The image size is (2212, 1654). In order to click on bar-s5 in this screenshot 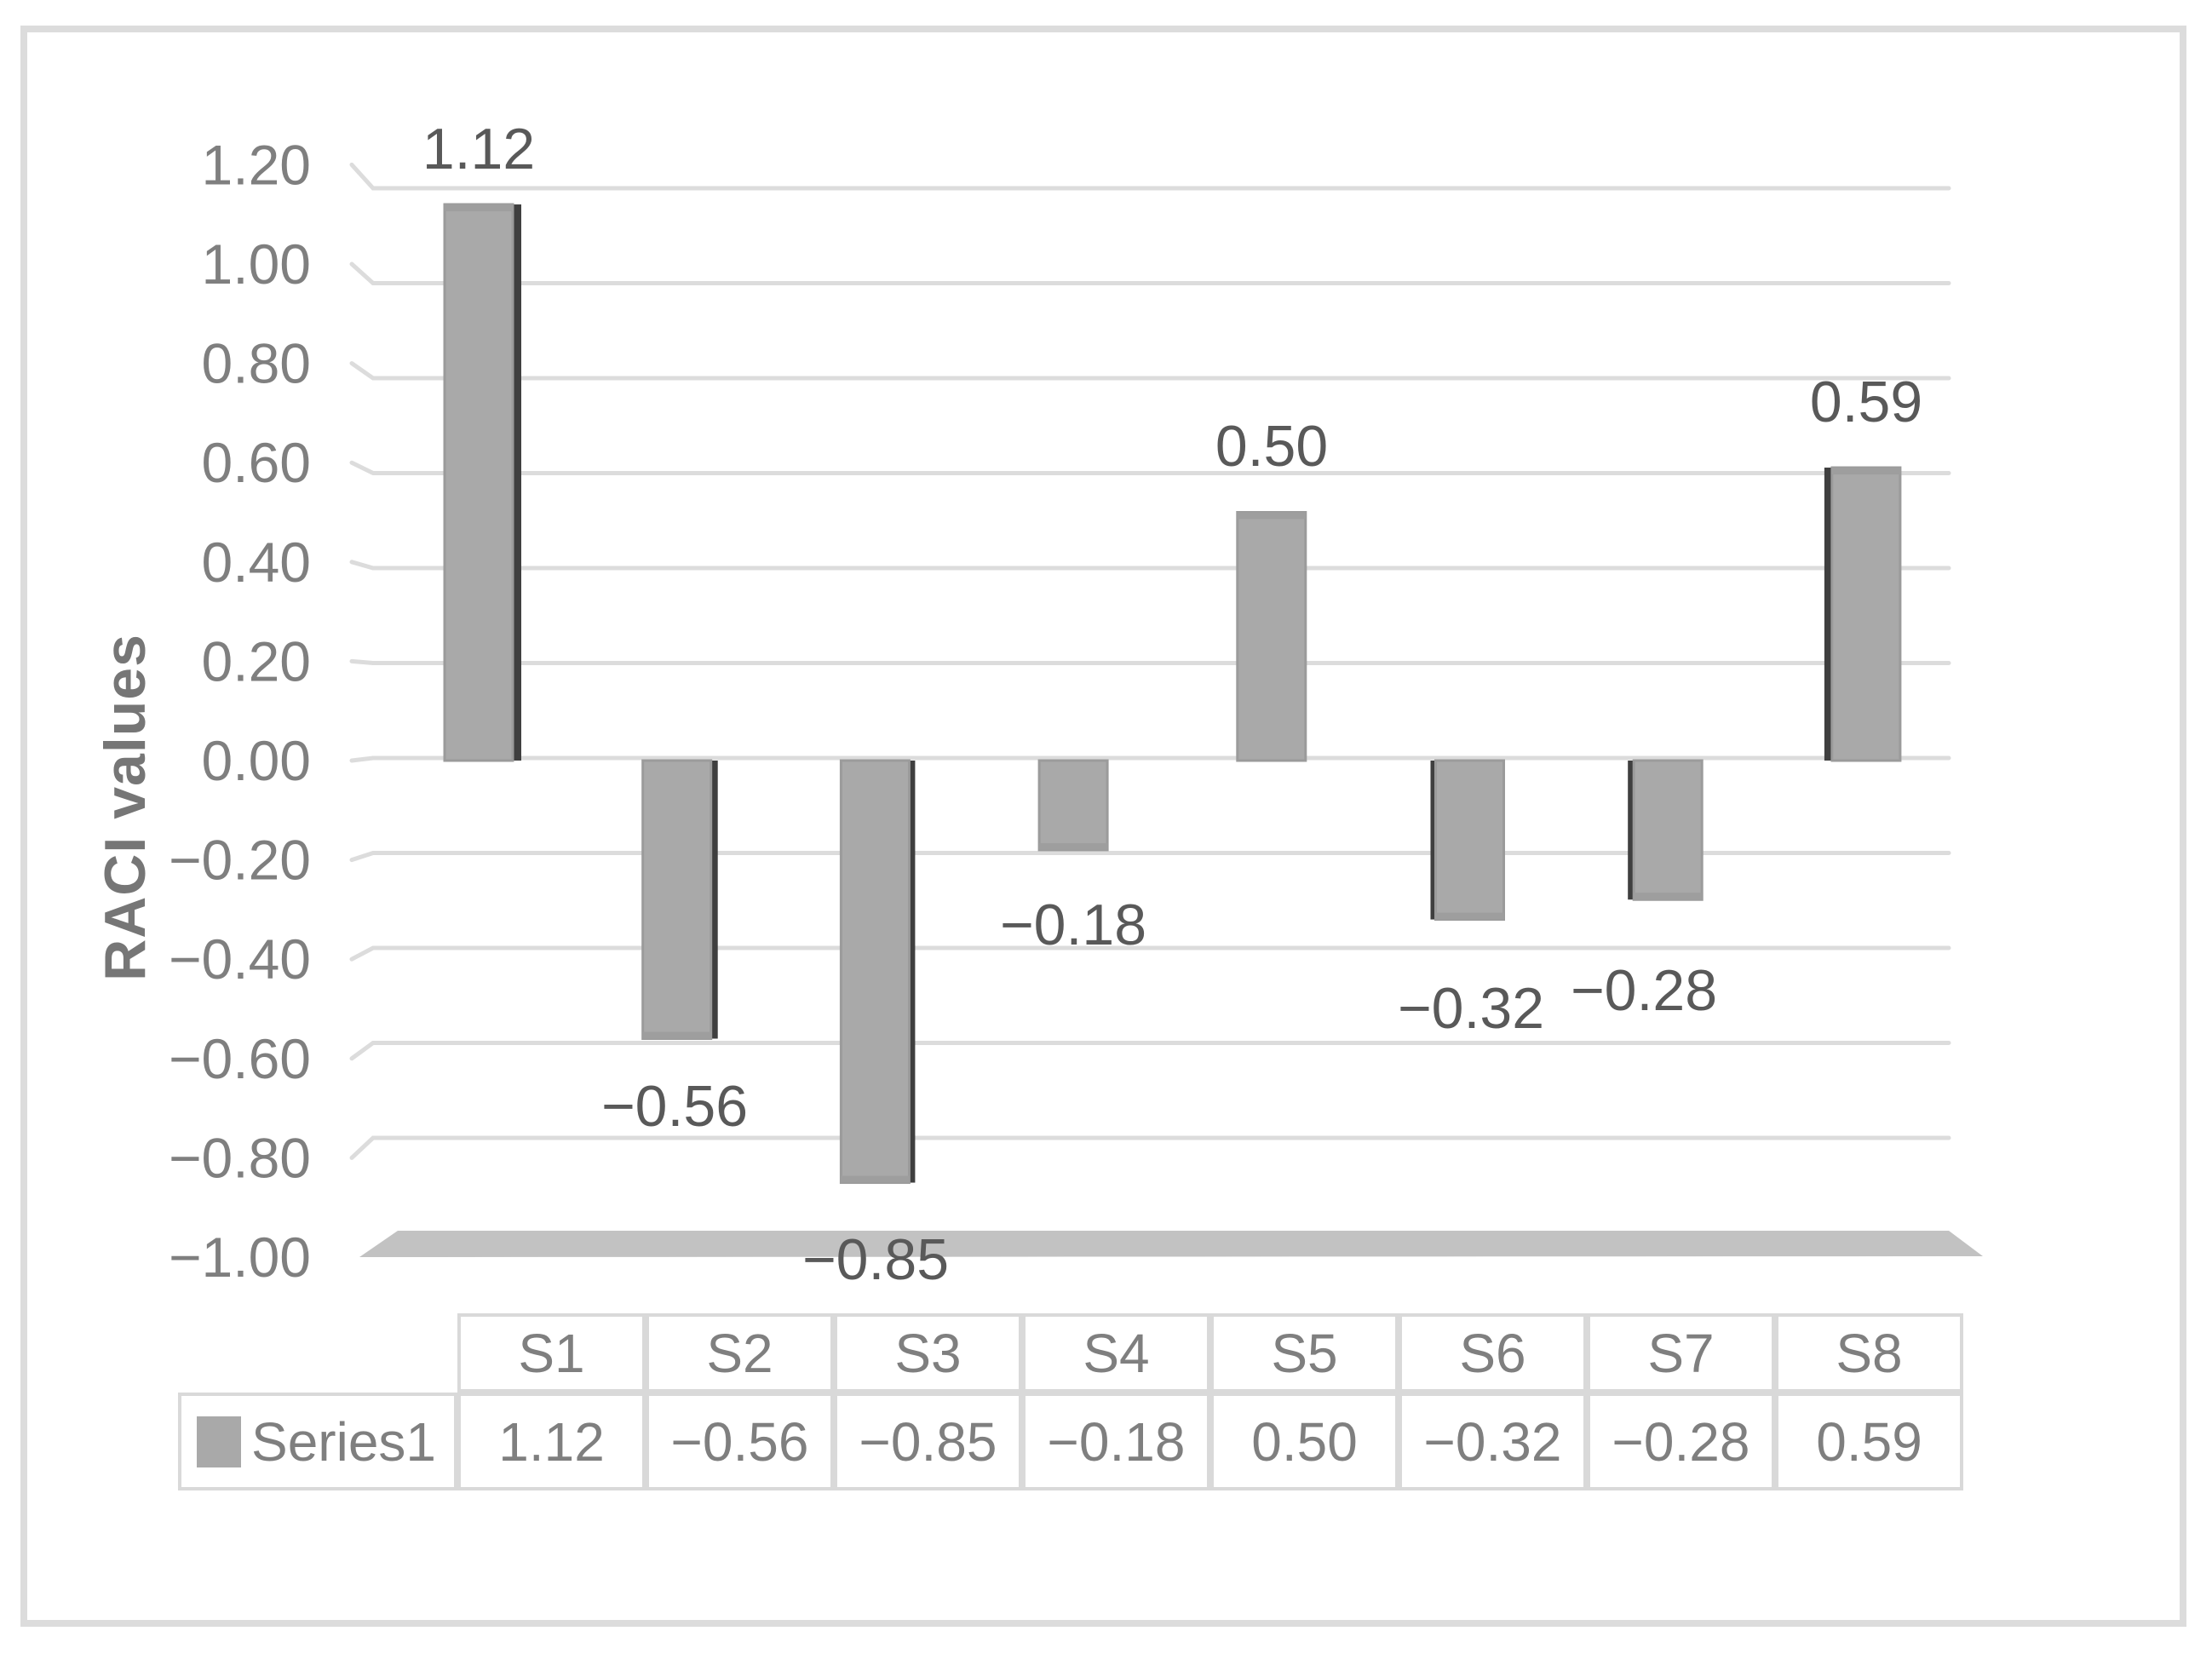, I will do `click(1271, 636)`.